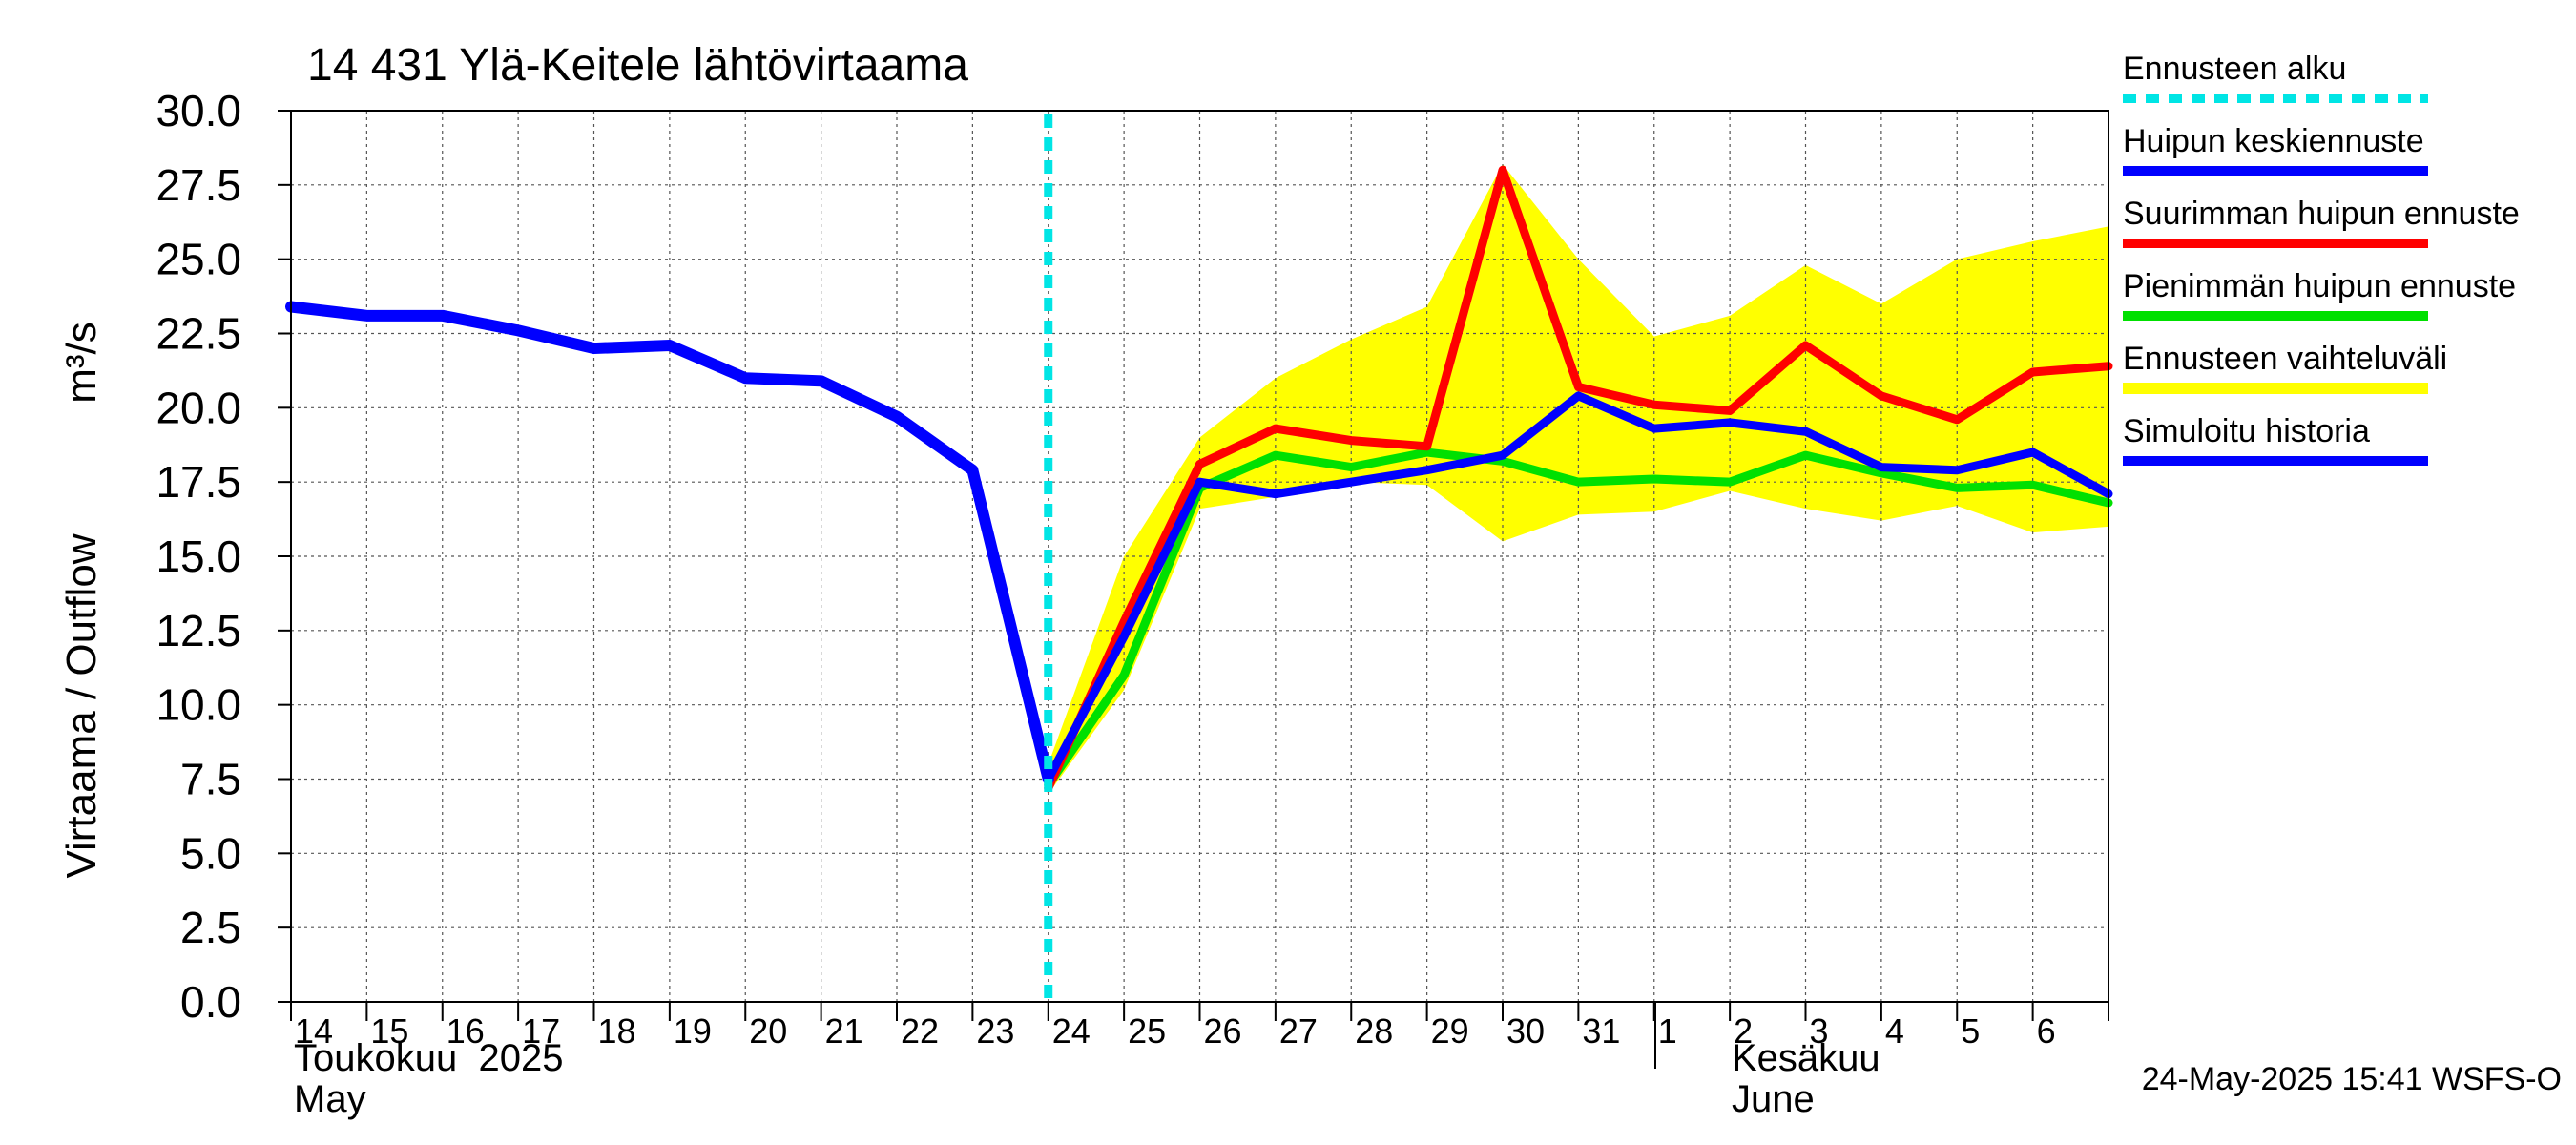 The width and height of the screenshot is (2576, 1145). What do you see at coordinates (844, 1031) in the screenshot?
I see `x-tick-label: 21` at bounding box center [844, 1031].